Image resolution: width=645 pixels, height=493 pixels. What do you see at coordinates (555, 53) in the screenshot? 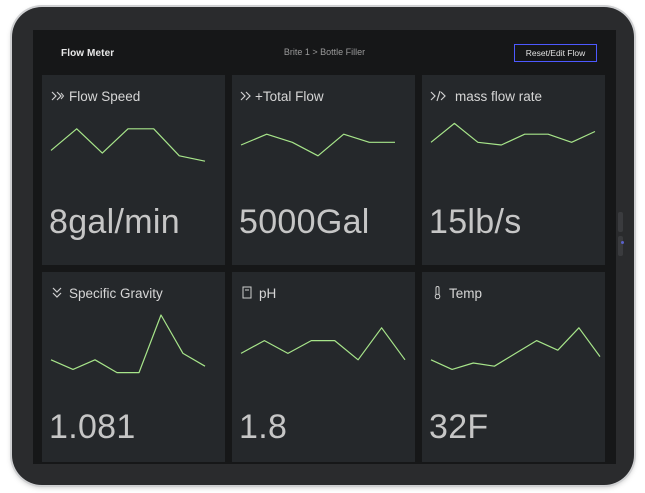
I see `reset-edit-flow-button: Reset/Edit Flow` at bounding box center [555, 53].